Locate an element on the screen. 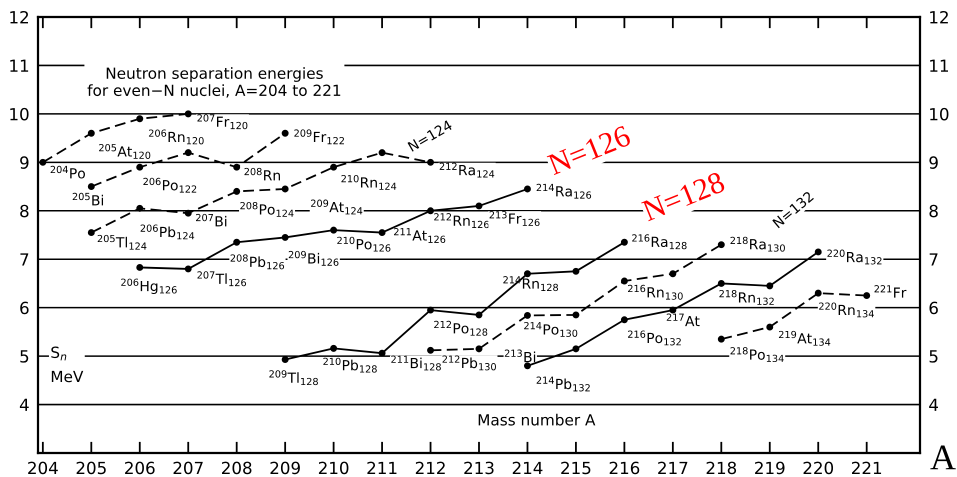 This screenshot has width=957, height=477. y2-tick-label: 12 is located at coordinates (939, 17).